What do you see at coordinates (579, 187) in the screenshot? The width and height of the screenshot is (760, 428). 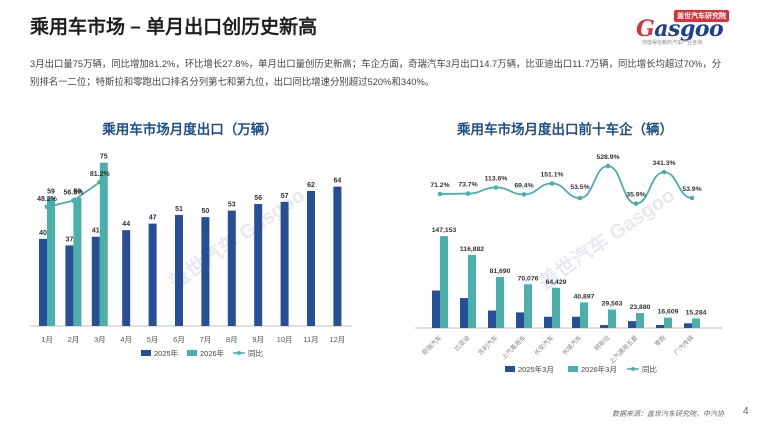 I see `yoy-label: 53.5%` at bounding box center [579, 187].